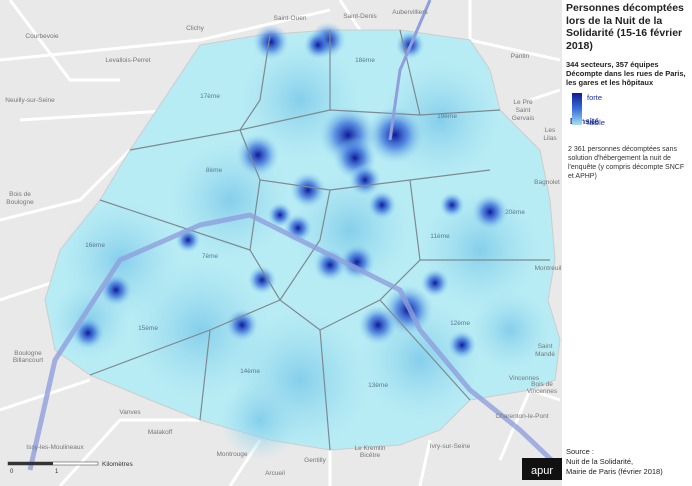 This screenshot has width=692, height=486. I want to click on district-label: 12ème, so click(460, 323).